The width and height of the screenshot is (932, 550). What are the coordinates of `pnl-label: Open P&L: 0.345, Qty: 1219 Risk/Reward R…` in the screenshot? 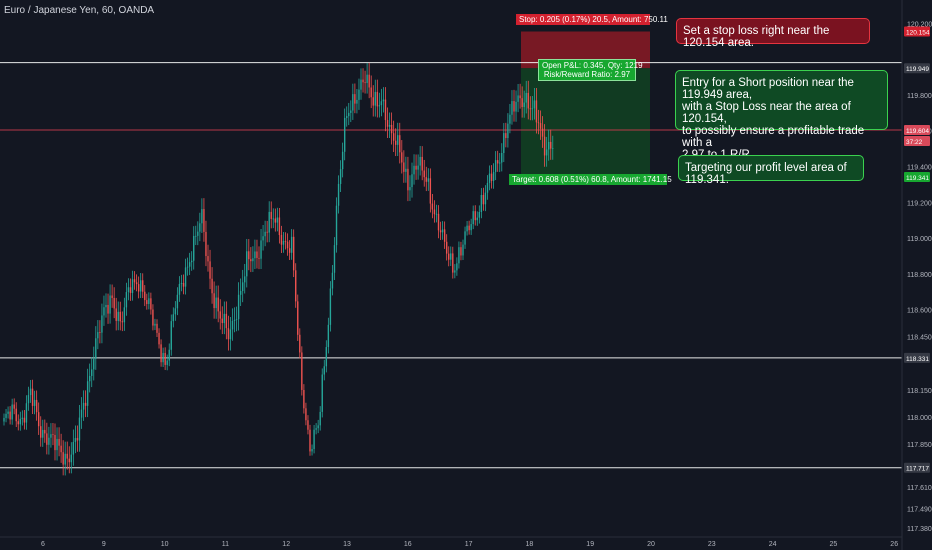 It's located at (590, 70).